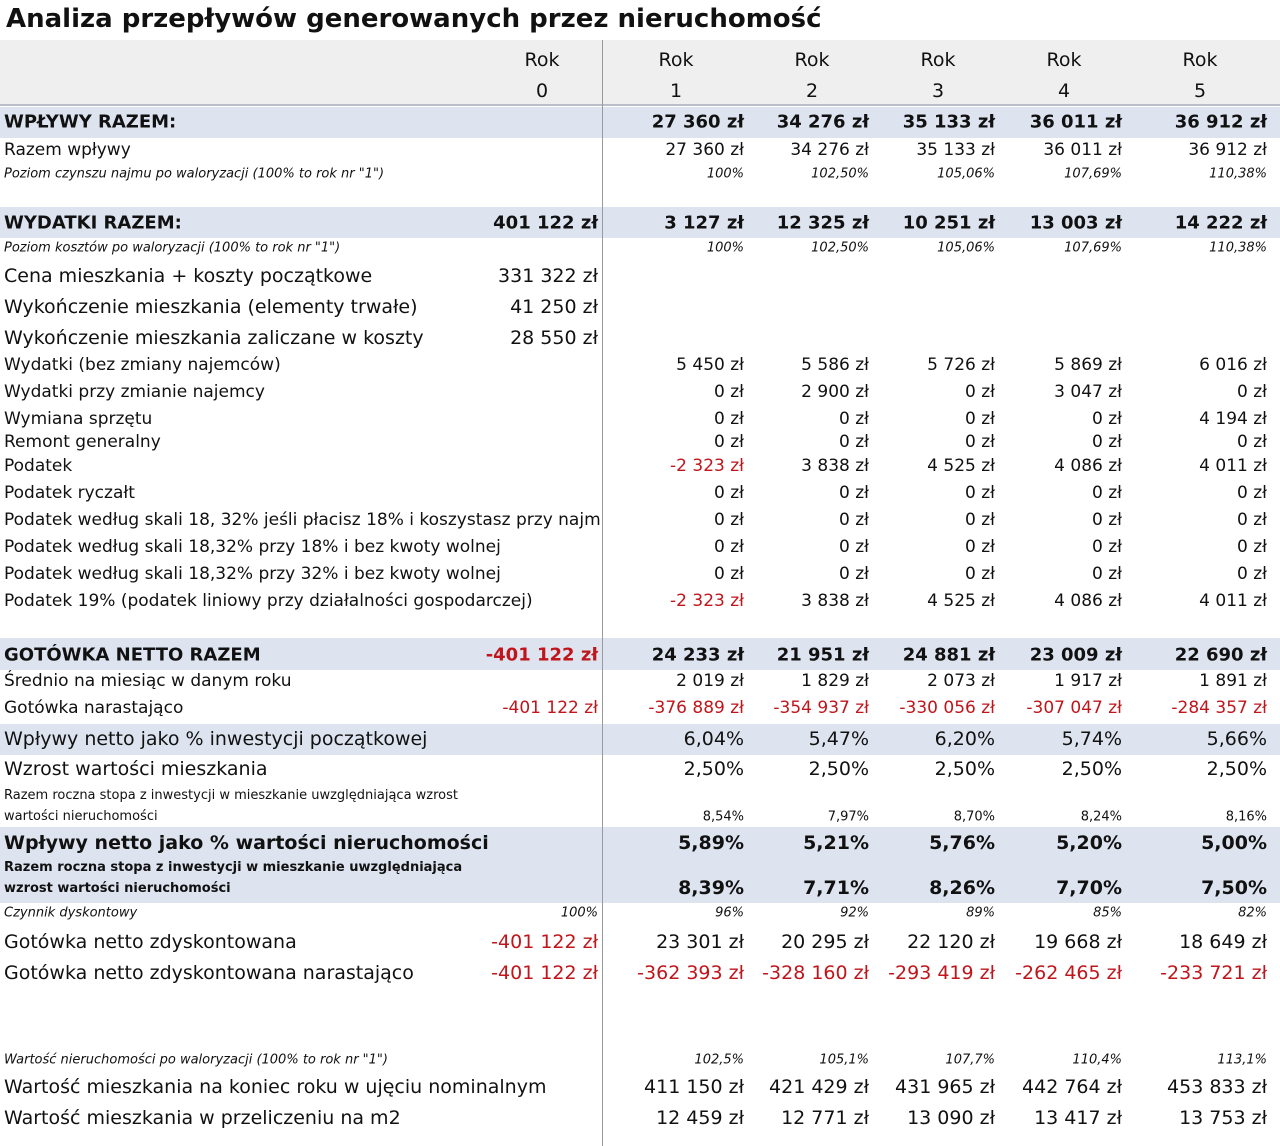 The width and height of the screenshot is (1280, 1146). Describe the element at coordinates (211, 307) in the screenshot. I see `row-label: Wykończenie mieszkania (elementy trwałe)` at that location.